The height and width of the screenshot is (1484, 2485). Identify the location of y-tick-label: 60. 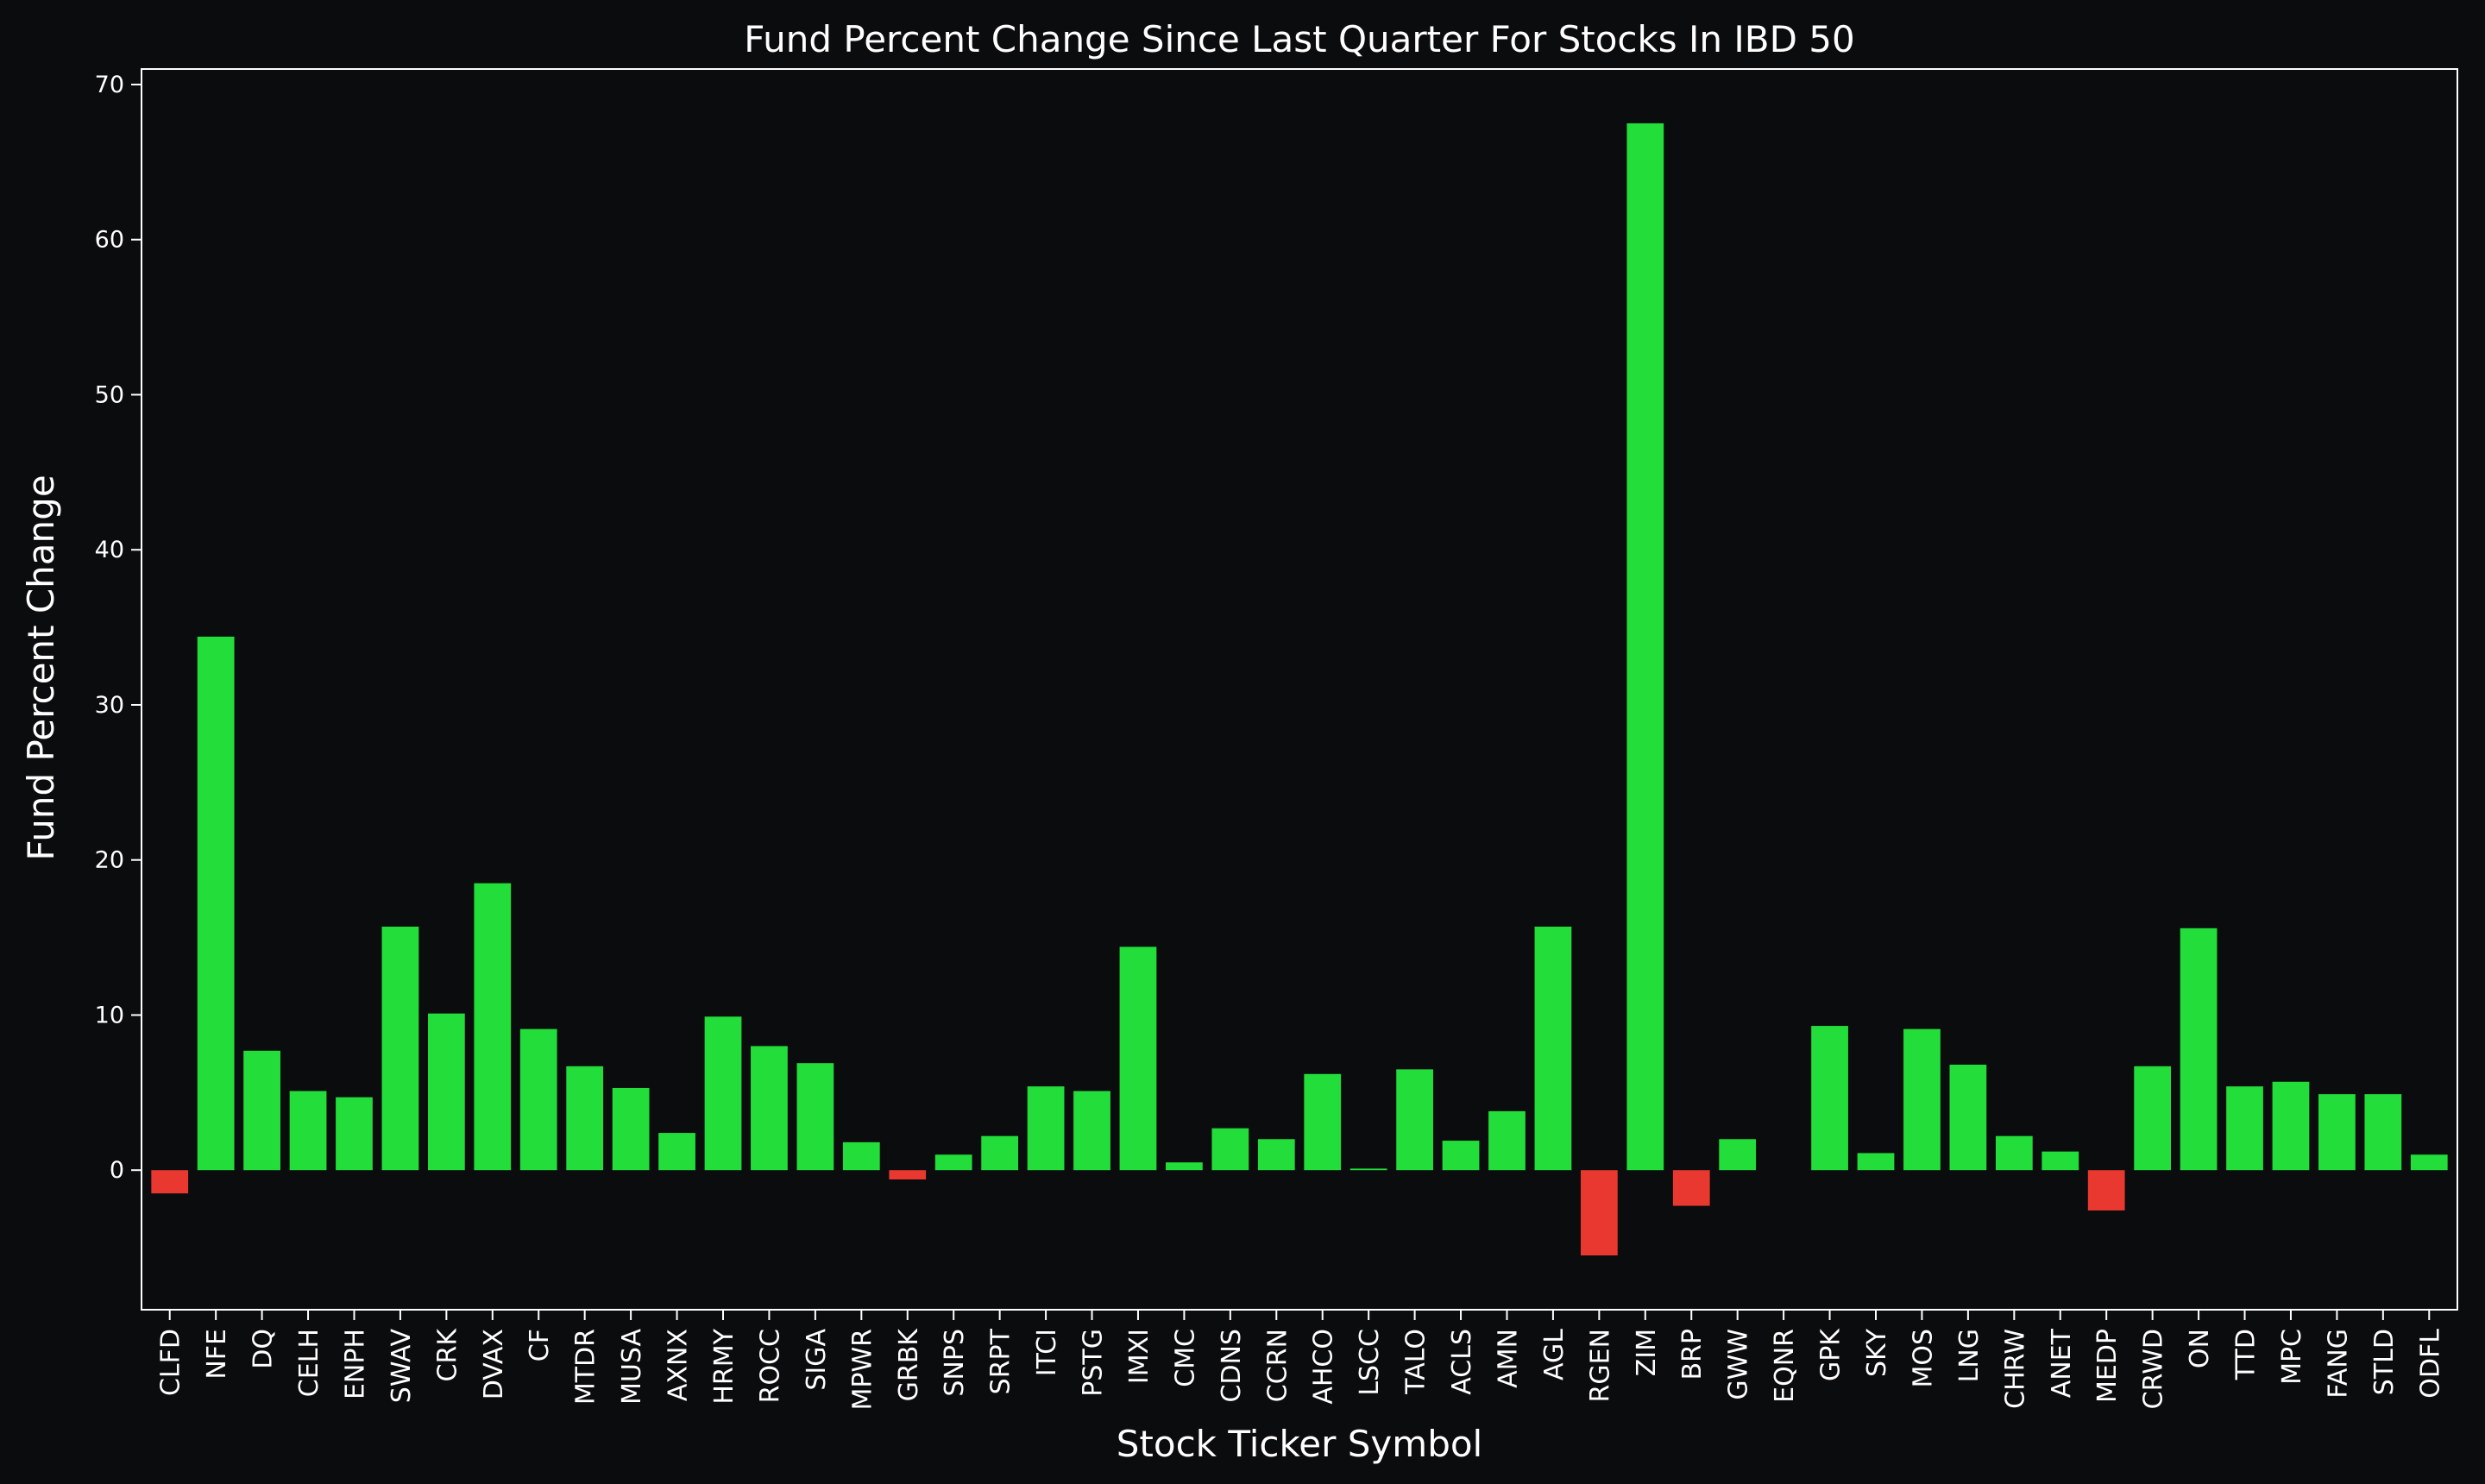
(109, 240).